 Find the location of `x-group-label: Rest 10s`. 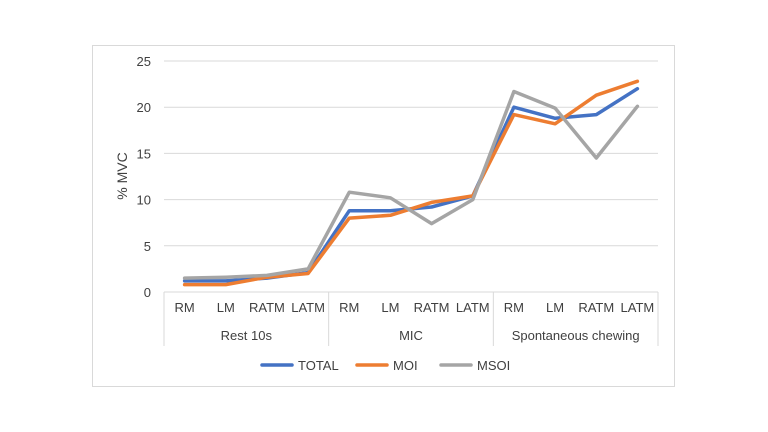

x-group-label: Rest 10s is located at coordinates (247, 335).